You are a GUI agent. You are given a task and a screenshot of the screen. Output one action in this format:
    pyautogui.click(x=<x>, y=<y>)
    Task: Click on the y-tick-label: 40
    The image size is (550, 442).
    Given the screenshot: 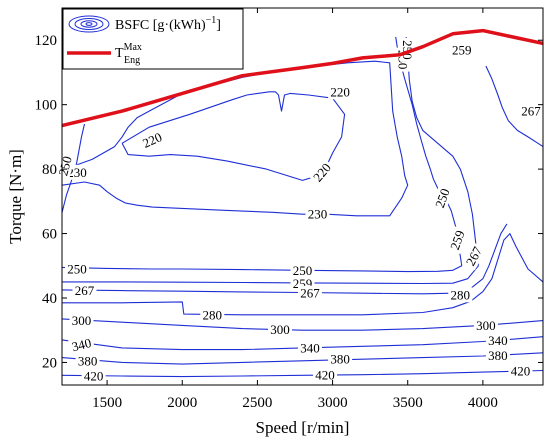 What is the action you would take?
    pyautogui.click(x=49, y=299)
    